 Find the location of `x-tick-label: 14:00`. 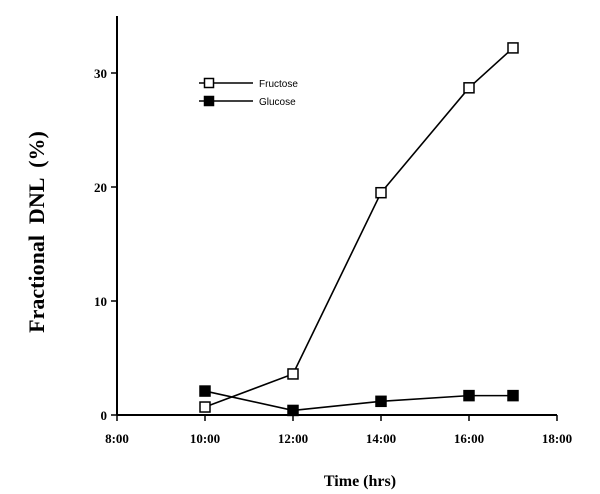

x-tick-label: 14:00 is located at coordinates (381, 438).